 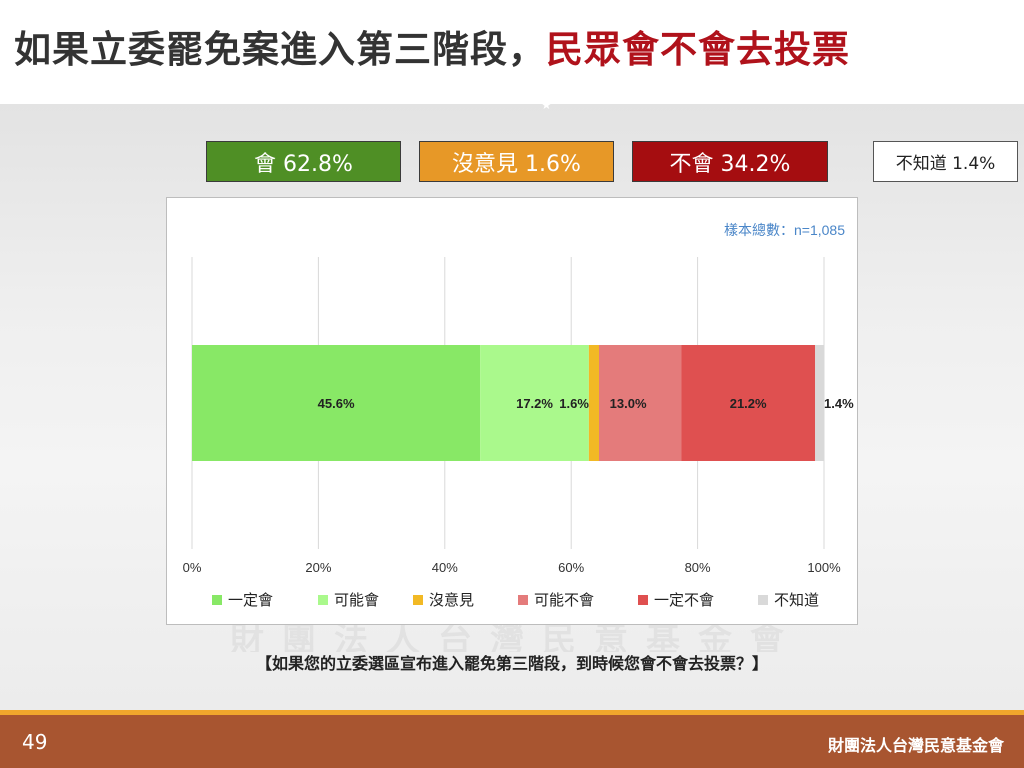 What do you see at coordinates (261, 49) in the screenshot?
I see `title-main: 如果立委罷免案進入第三階段` at bounding box center [261, 49].